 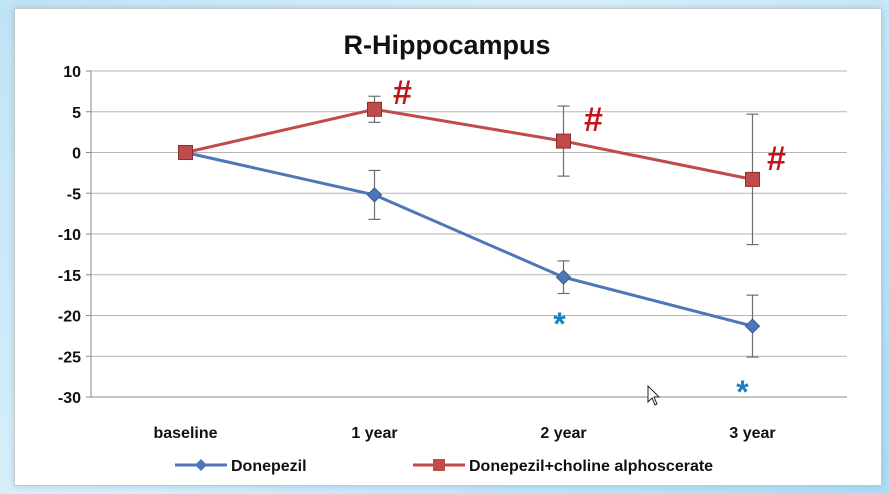 What do you see at coordinates (464, 433) in the screenshot?
I see `x-axis-ticks: baseline 1 year 2 year 3 year` at bounding box center [464, 433].